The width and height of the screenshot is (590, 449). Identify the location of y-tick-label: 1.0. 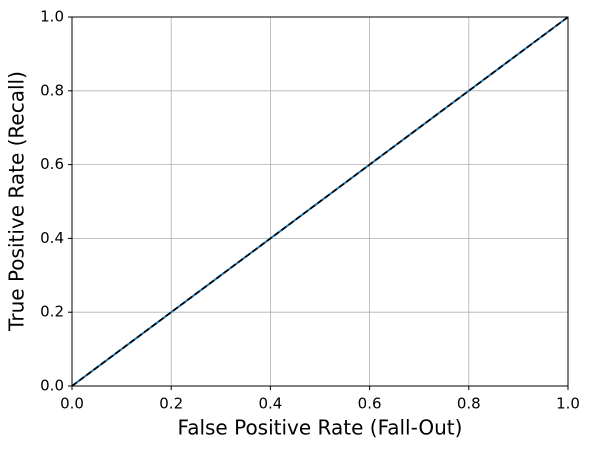
(52, 17).